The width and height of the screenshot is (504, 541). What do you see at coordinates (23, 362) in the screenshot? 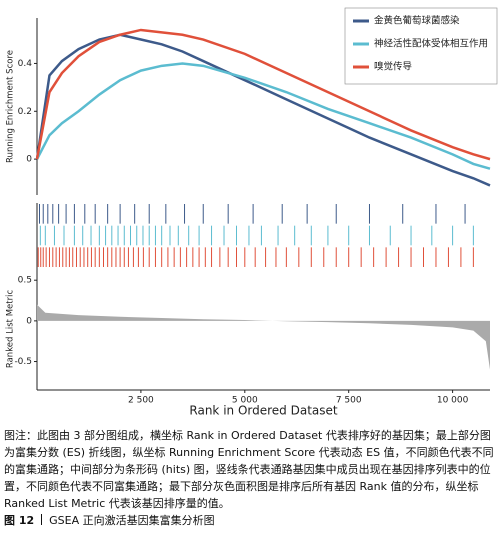
I see `y-tick-label: -0.5` at bounding box center [23, 362].